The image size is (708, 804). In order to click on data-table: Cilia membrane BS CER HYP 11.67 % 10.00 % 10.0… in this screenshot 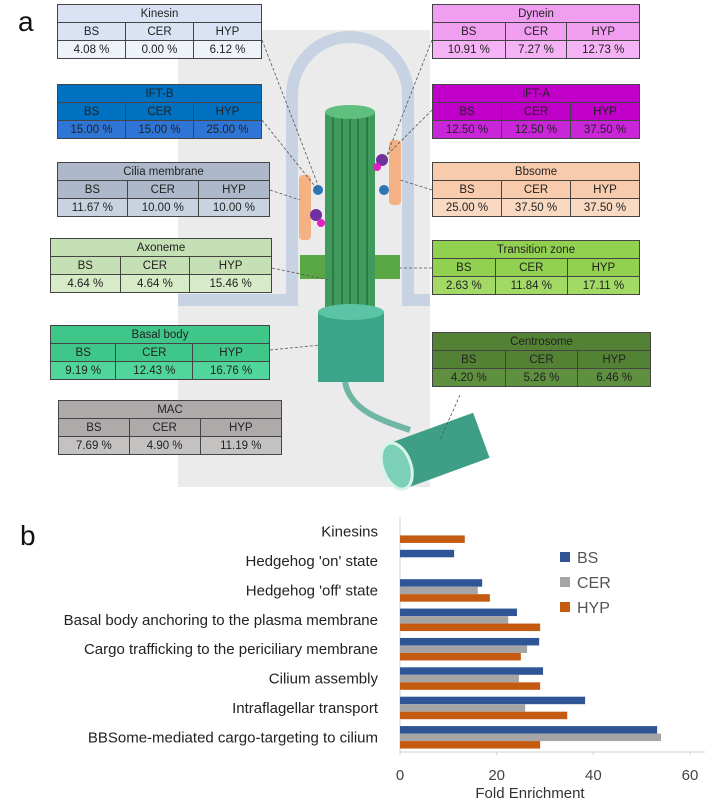, I will do `click(164, 189)`.